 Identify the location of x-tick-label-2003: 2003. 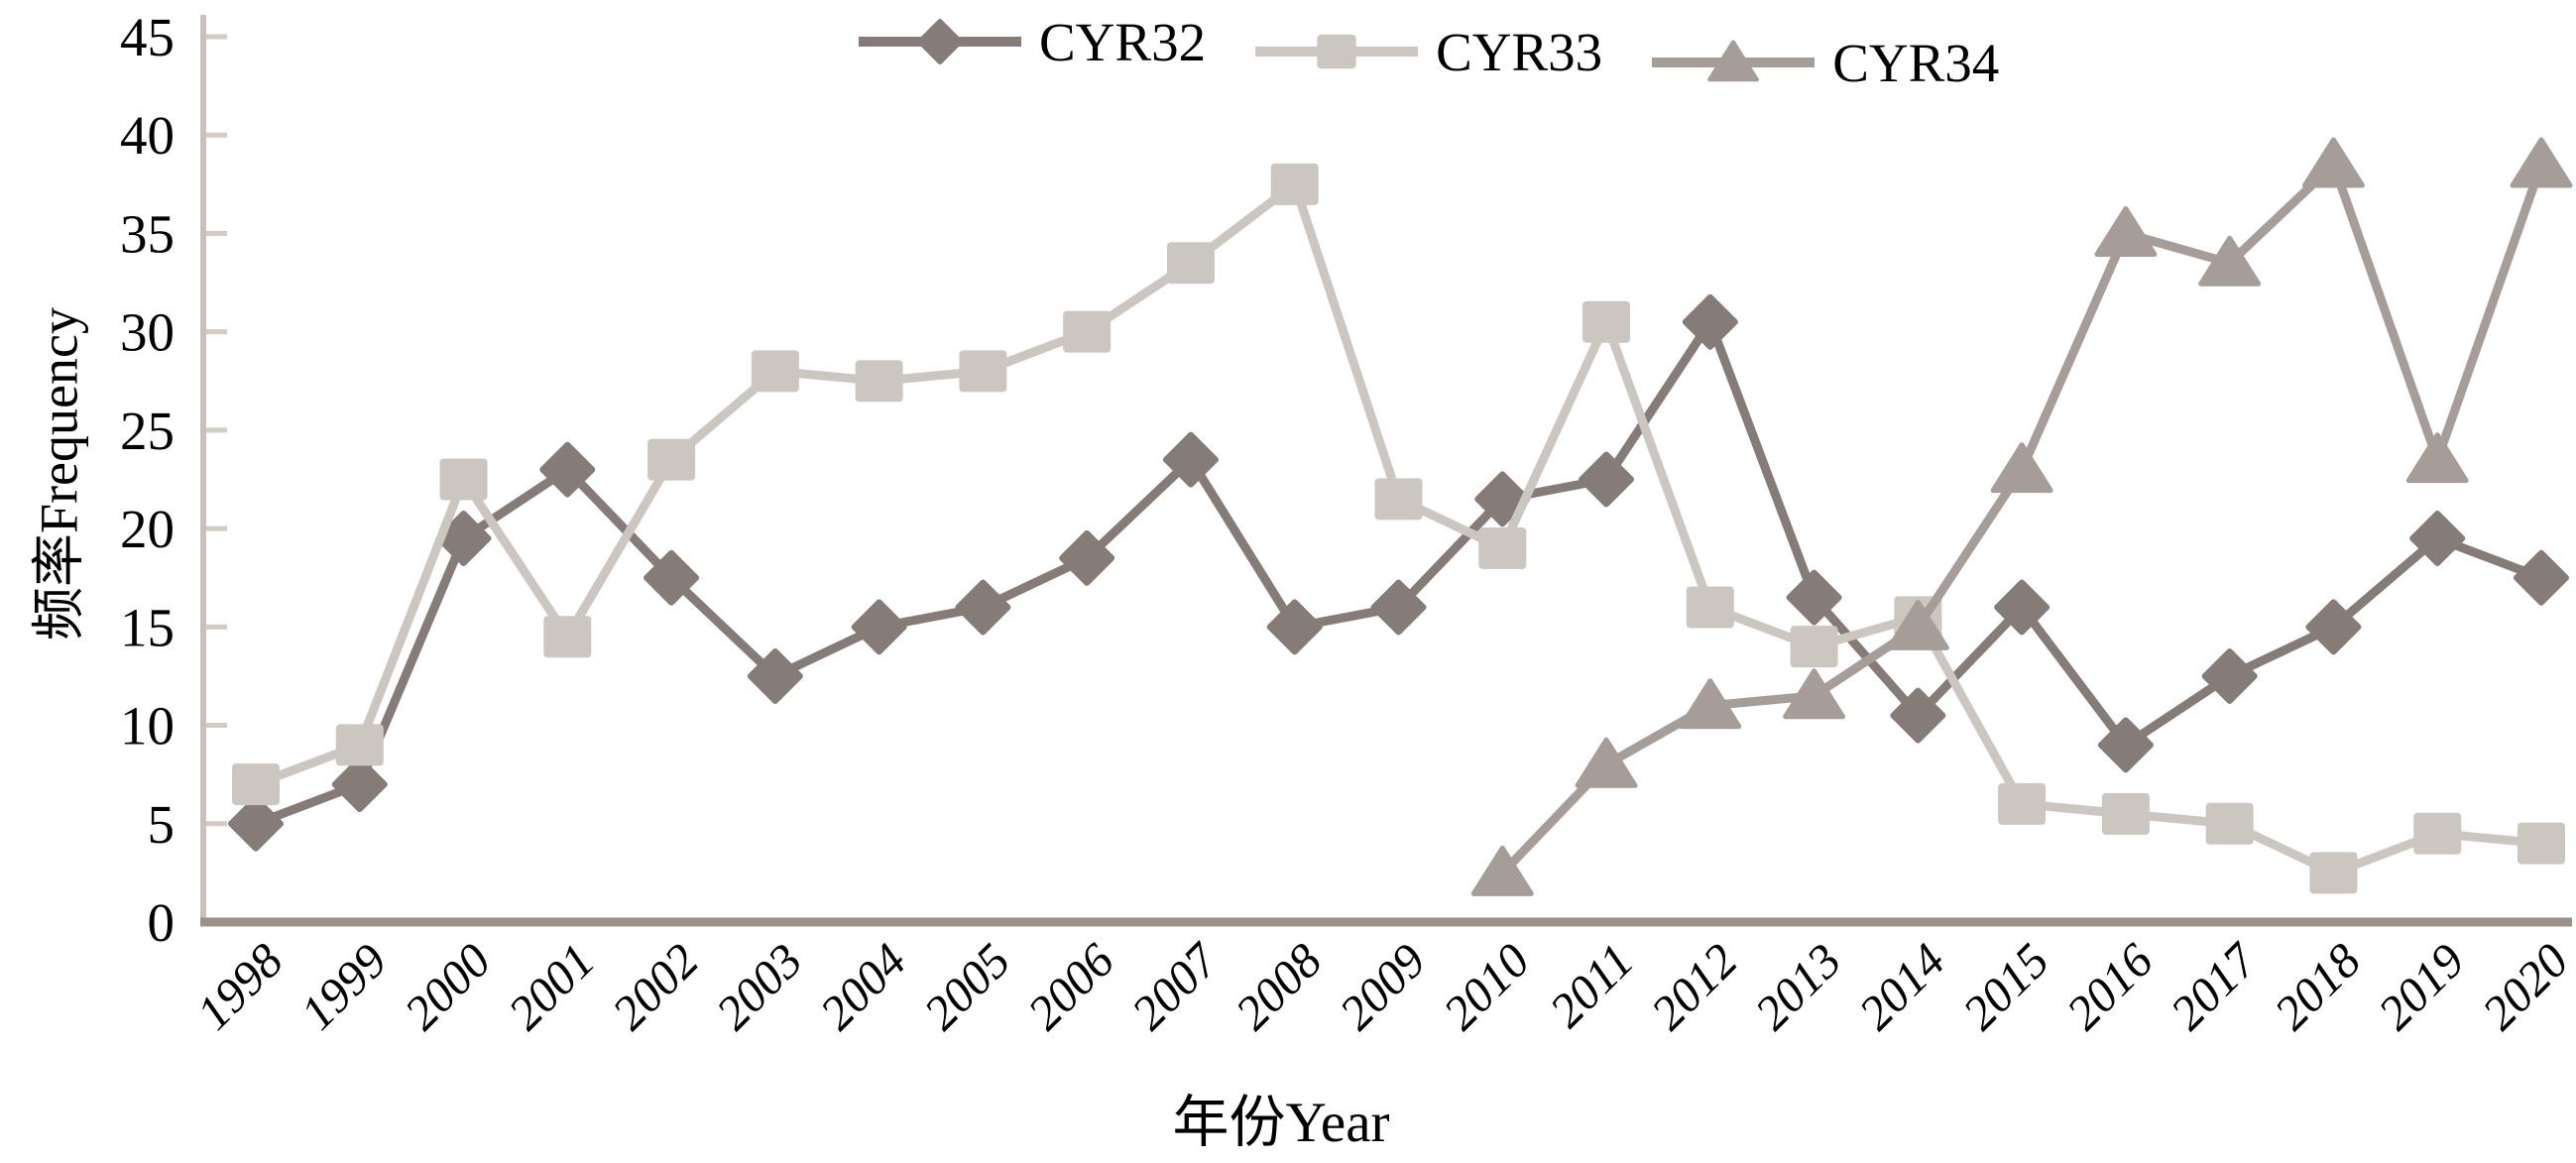
(758, 986).